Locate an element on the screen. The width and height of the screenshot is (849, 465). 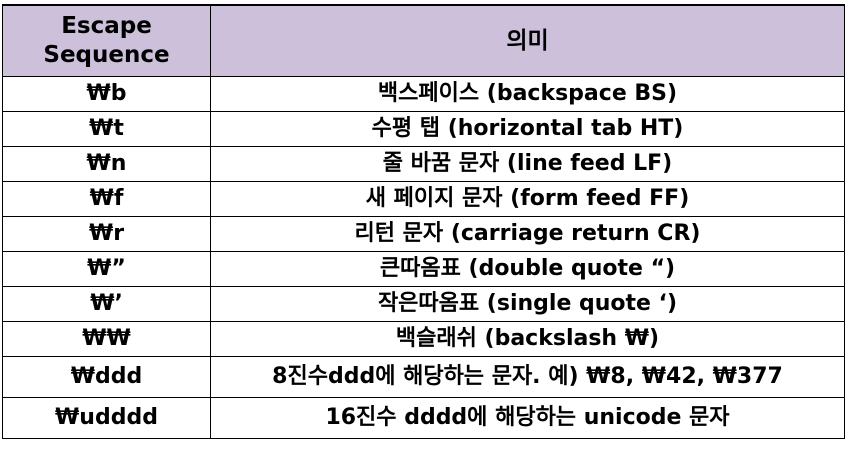
table-row: ₩f 새 페이지 문자 (form feed FF) is located at coordinates (423, 199).